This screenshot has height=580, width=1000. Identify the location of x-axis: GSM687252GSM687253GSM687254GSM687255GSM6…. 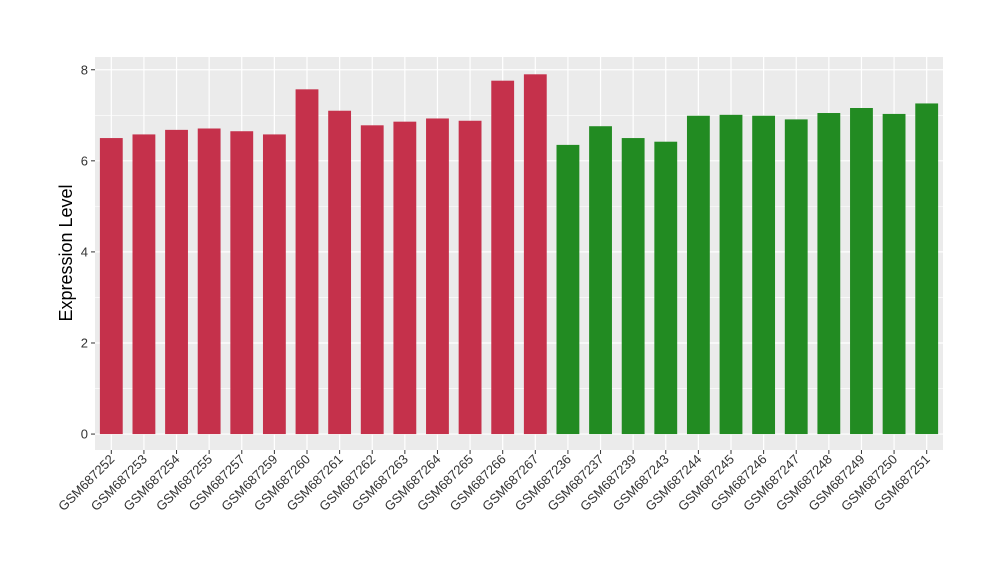
(494, 482).